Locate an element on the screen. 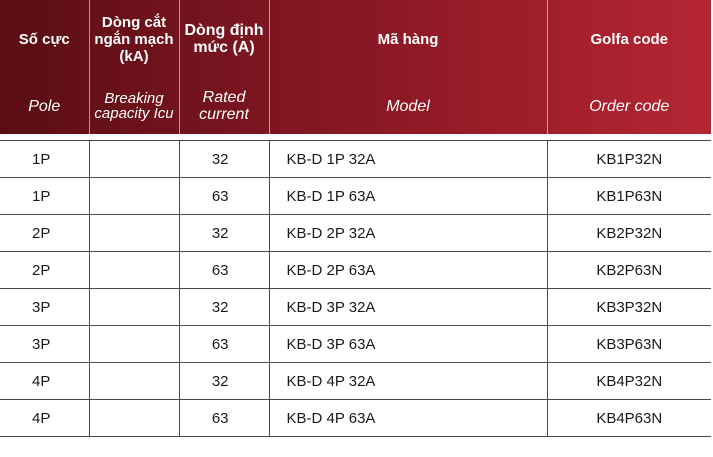 The image size is (713, 457). table-row: 3P 63 KB-D 3P 63A KB3P63N is located at coordinates (355, 344).